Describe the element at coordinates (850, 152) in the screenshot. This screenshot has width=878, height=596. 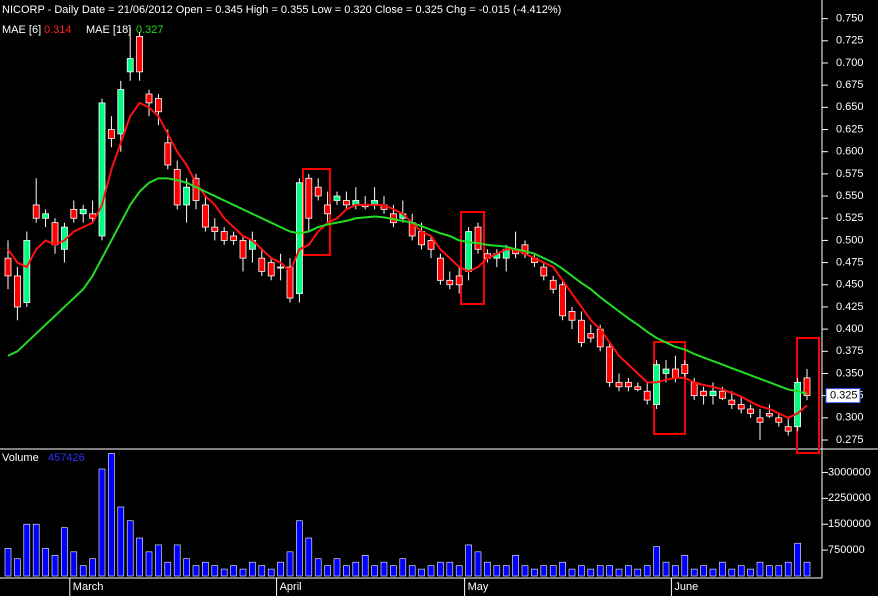
I see `y-tick-label: 0.600` at that location.